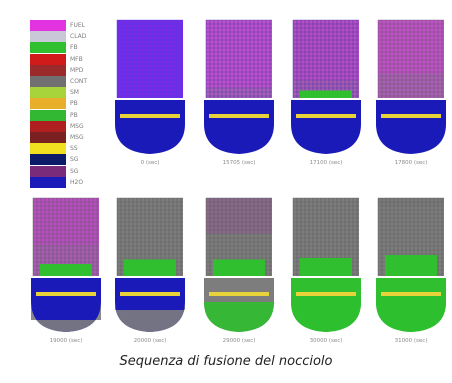 This screenshot has height=383, width=452. What do you see at coordinates (74, 93) in the screenshot?
I see `legend-label: SM` at bounding box center [74, 93].